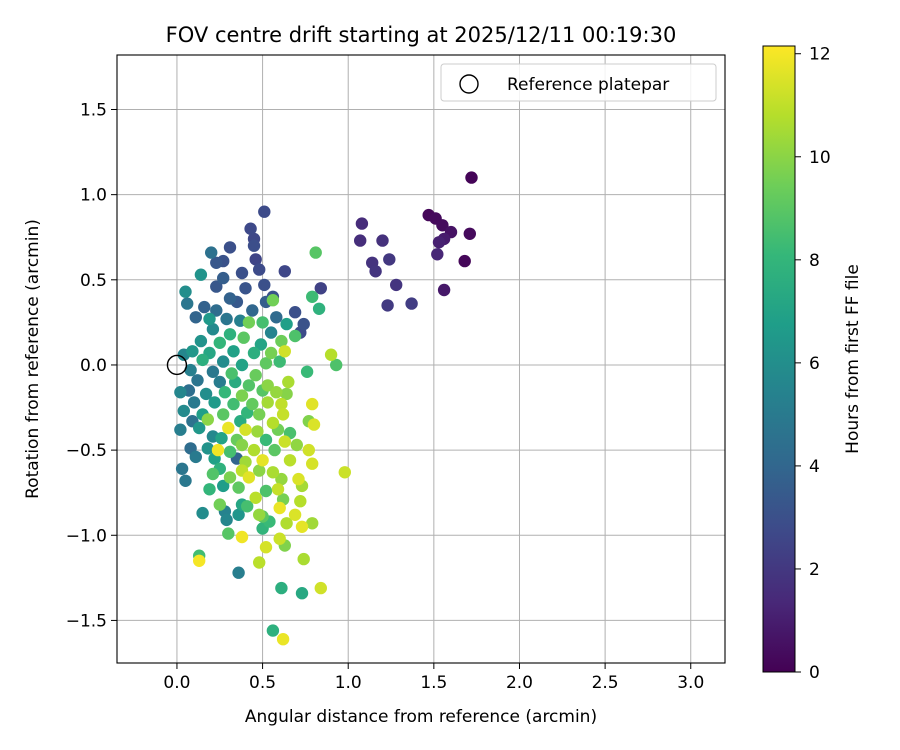  Describe the element at coordinates (519, 683) in the screenshot. I see `x-tick-label: 2.0` at that location.